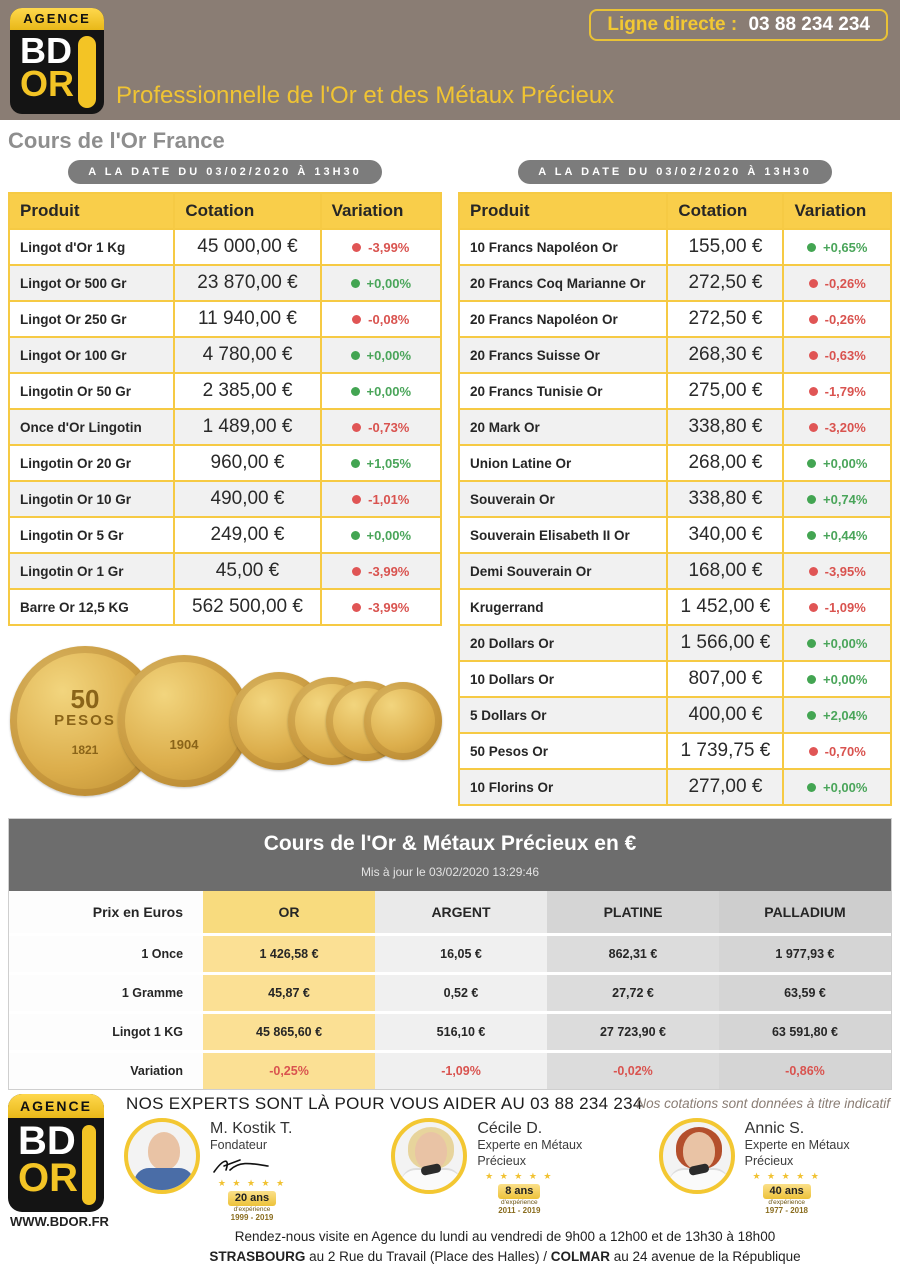 The height and width of the screenshot is (1267, 900). Describe the element at coordinates (76, 499) in the screenshot. I see `product-name: Lingotin Or 10 Gr` at that location.